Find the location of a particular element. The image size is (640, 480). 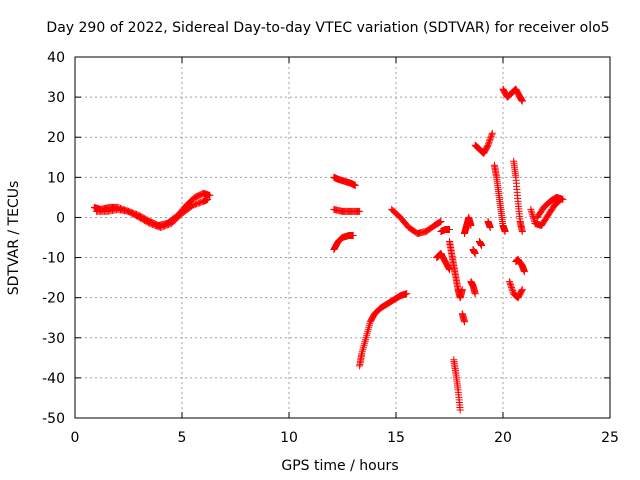

y-tick-label: -40 is located at coordinates (53, 379).